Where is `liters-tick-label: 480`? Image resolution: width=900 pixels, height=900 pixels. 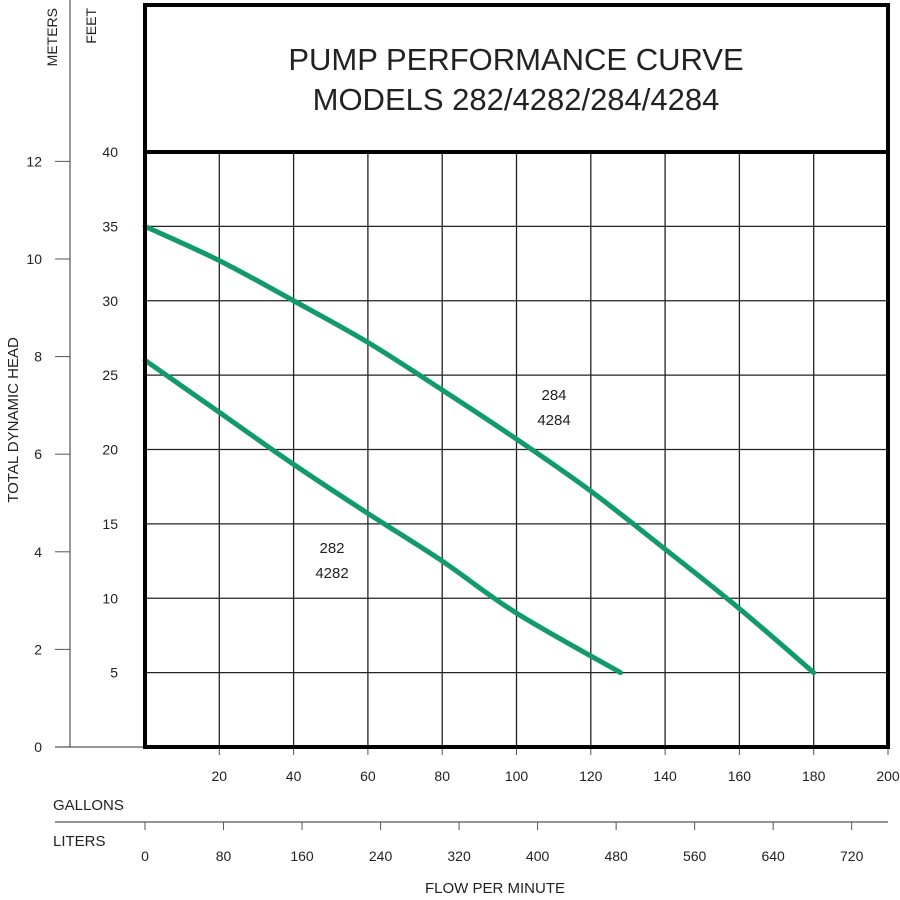
liters-tick-label: 480 is located at coordinates (616, 856).